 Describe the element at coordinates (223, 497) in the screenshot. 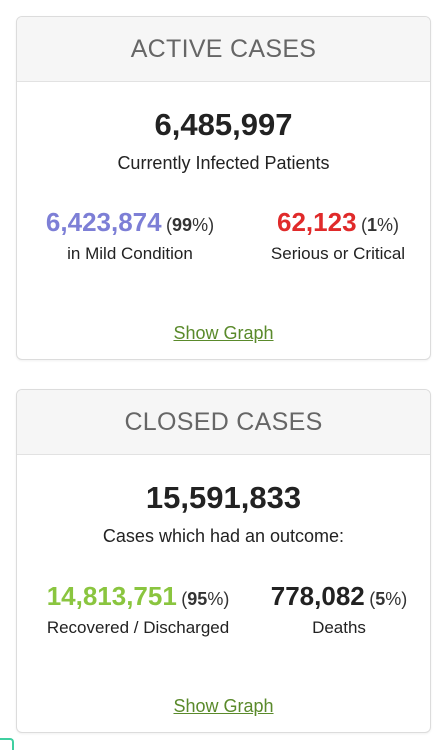

I see `closed-cases-total: 15,591,833` at that location.